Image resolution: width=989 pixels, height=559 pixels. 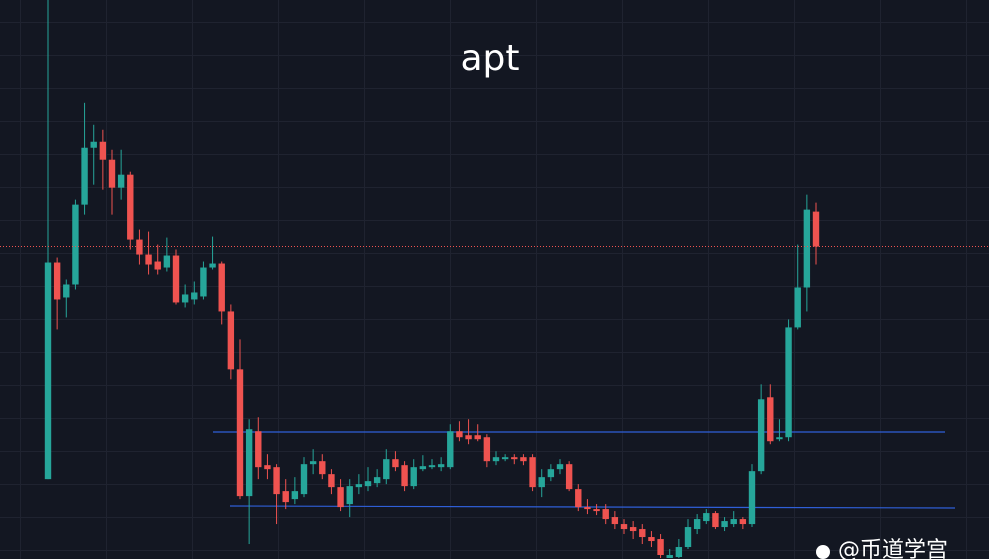 What do you see at coordinates (592, 507) in the screenshot?
I see `trend-line` at bounding box center [592, 507].